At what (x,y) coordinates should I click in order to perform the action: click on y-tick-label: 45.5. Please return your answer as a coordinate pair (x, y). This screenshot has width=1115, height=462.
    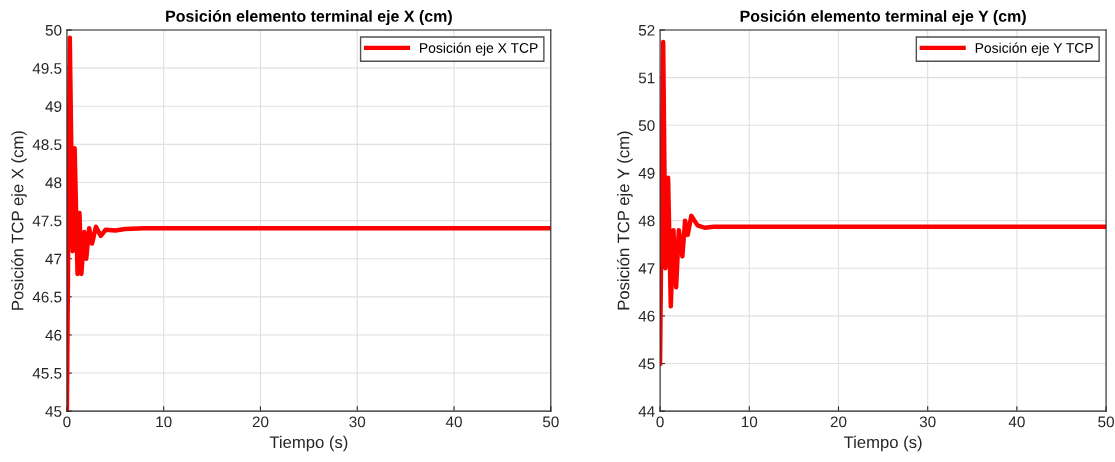
    Looking at the image, I should click on (47, 373).